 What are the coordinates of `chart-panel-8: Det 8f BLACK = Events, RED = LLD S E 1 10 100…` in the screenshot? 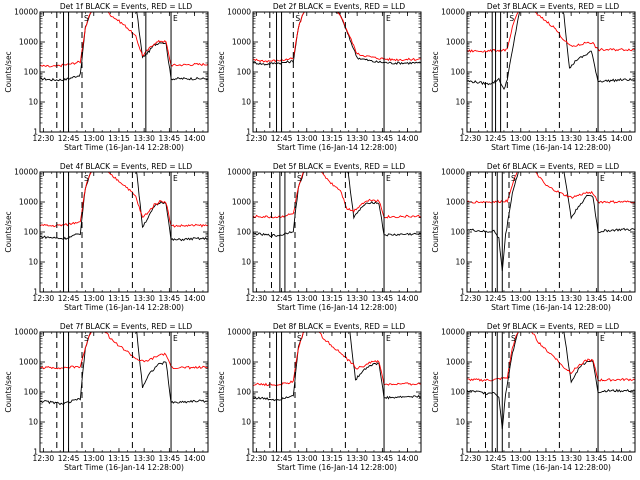 It's located at (319, 397).